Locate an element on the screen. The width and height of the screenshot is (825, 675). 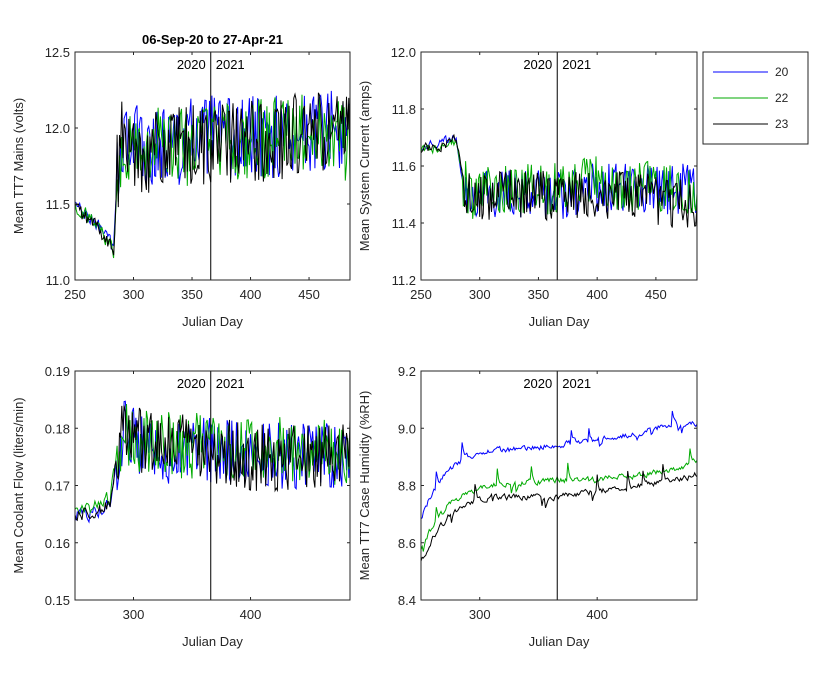
y-axis-label: Mean Coolant Flow (liters/min) is located at coordinates (18, 485).